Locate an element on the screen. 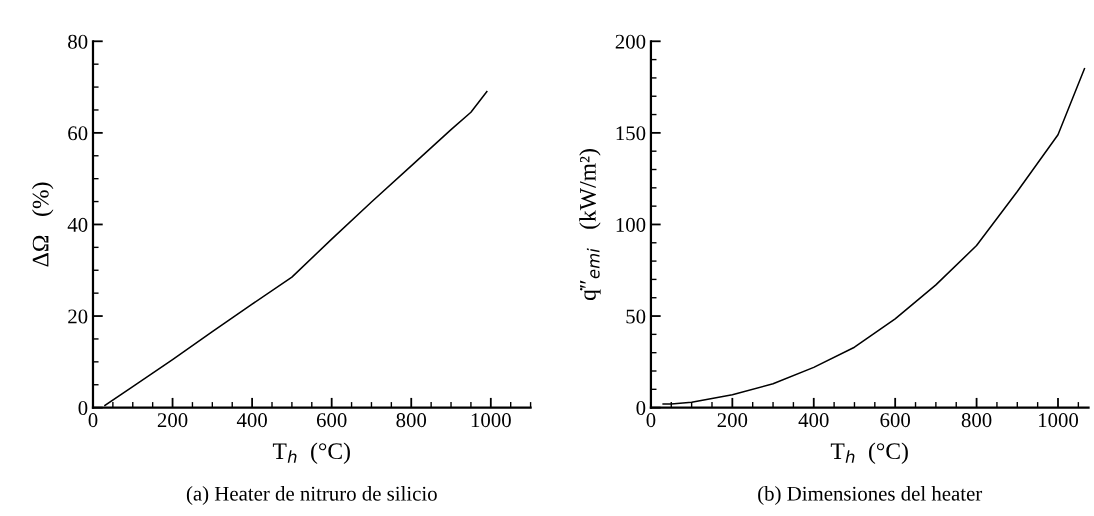 This screenshot has height=516, width=1094. y-tick-label: 50 is located at coordinates (636, 316).